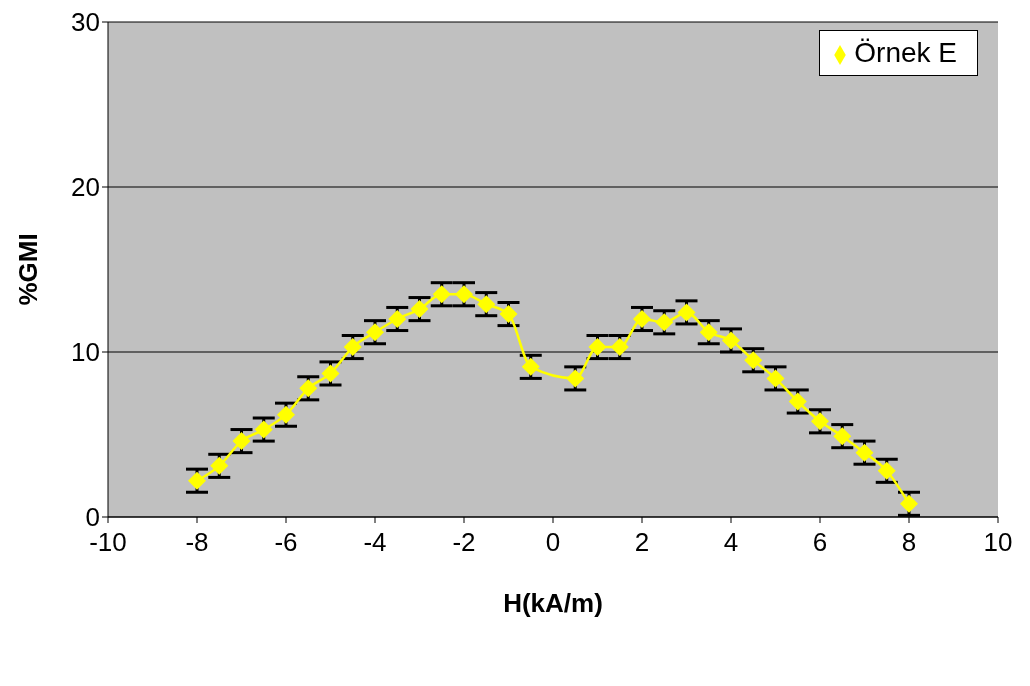 This screenshot has height=686, width=1030. I want to click on x-tick-label: 0, so click(553, 542).